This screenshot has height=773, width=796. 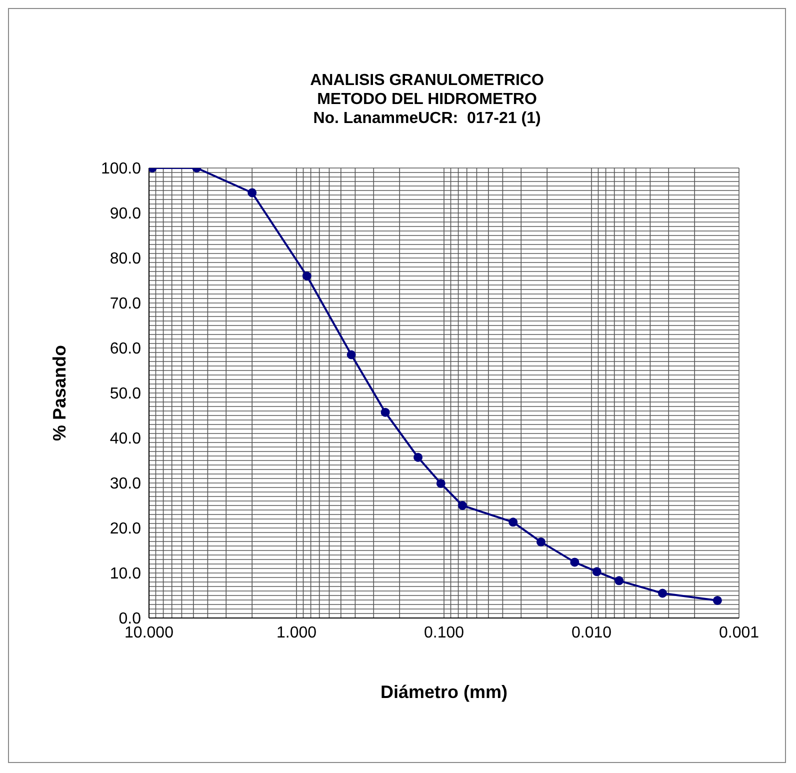 What do you see at coordinates (126, 214) in the screenshot?
I see `y-tick-label: 90.0` at bounding box center [126, 214].